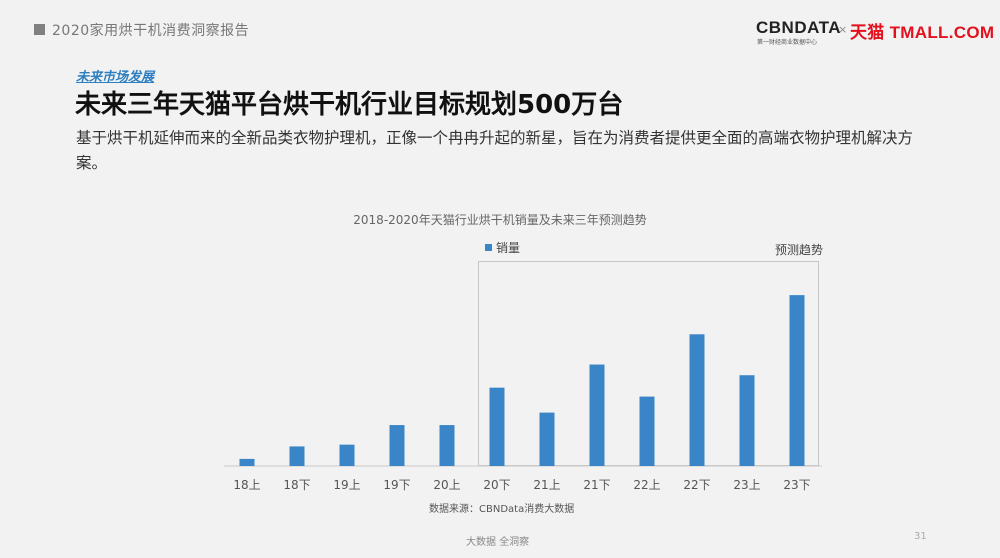 The width and height of the screenshot is (1000, 558). I want to click on x-tick-label: 20上, so click(446, 485).